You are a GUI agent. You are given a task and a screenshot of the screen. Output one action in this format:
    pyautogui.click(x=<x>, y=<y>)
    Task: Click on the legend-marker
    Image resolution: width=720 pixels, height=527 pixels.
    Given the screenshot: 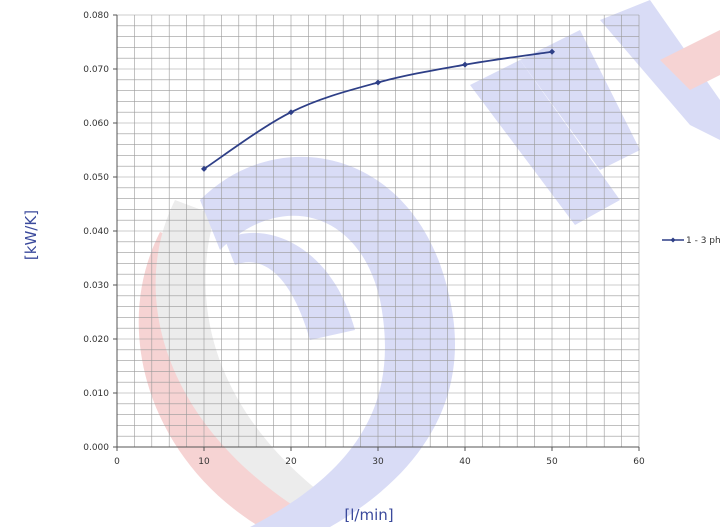 What is the action you would take?
    pyautogui.click(x=673, y=240)
    